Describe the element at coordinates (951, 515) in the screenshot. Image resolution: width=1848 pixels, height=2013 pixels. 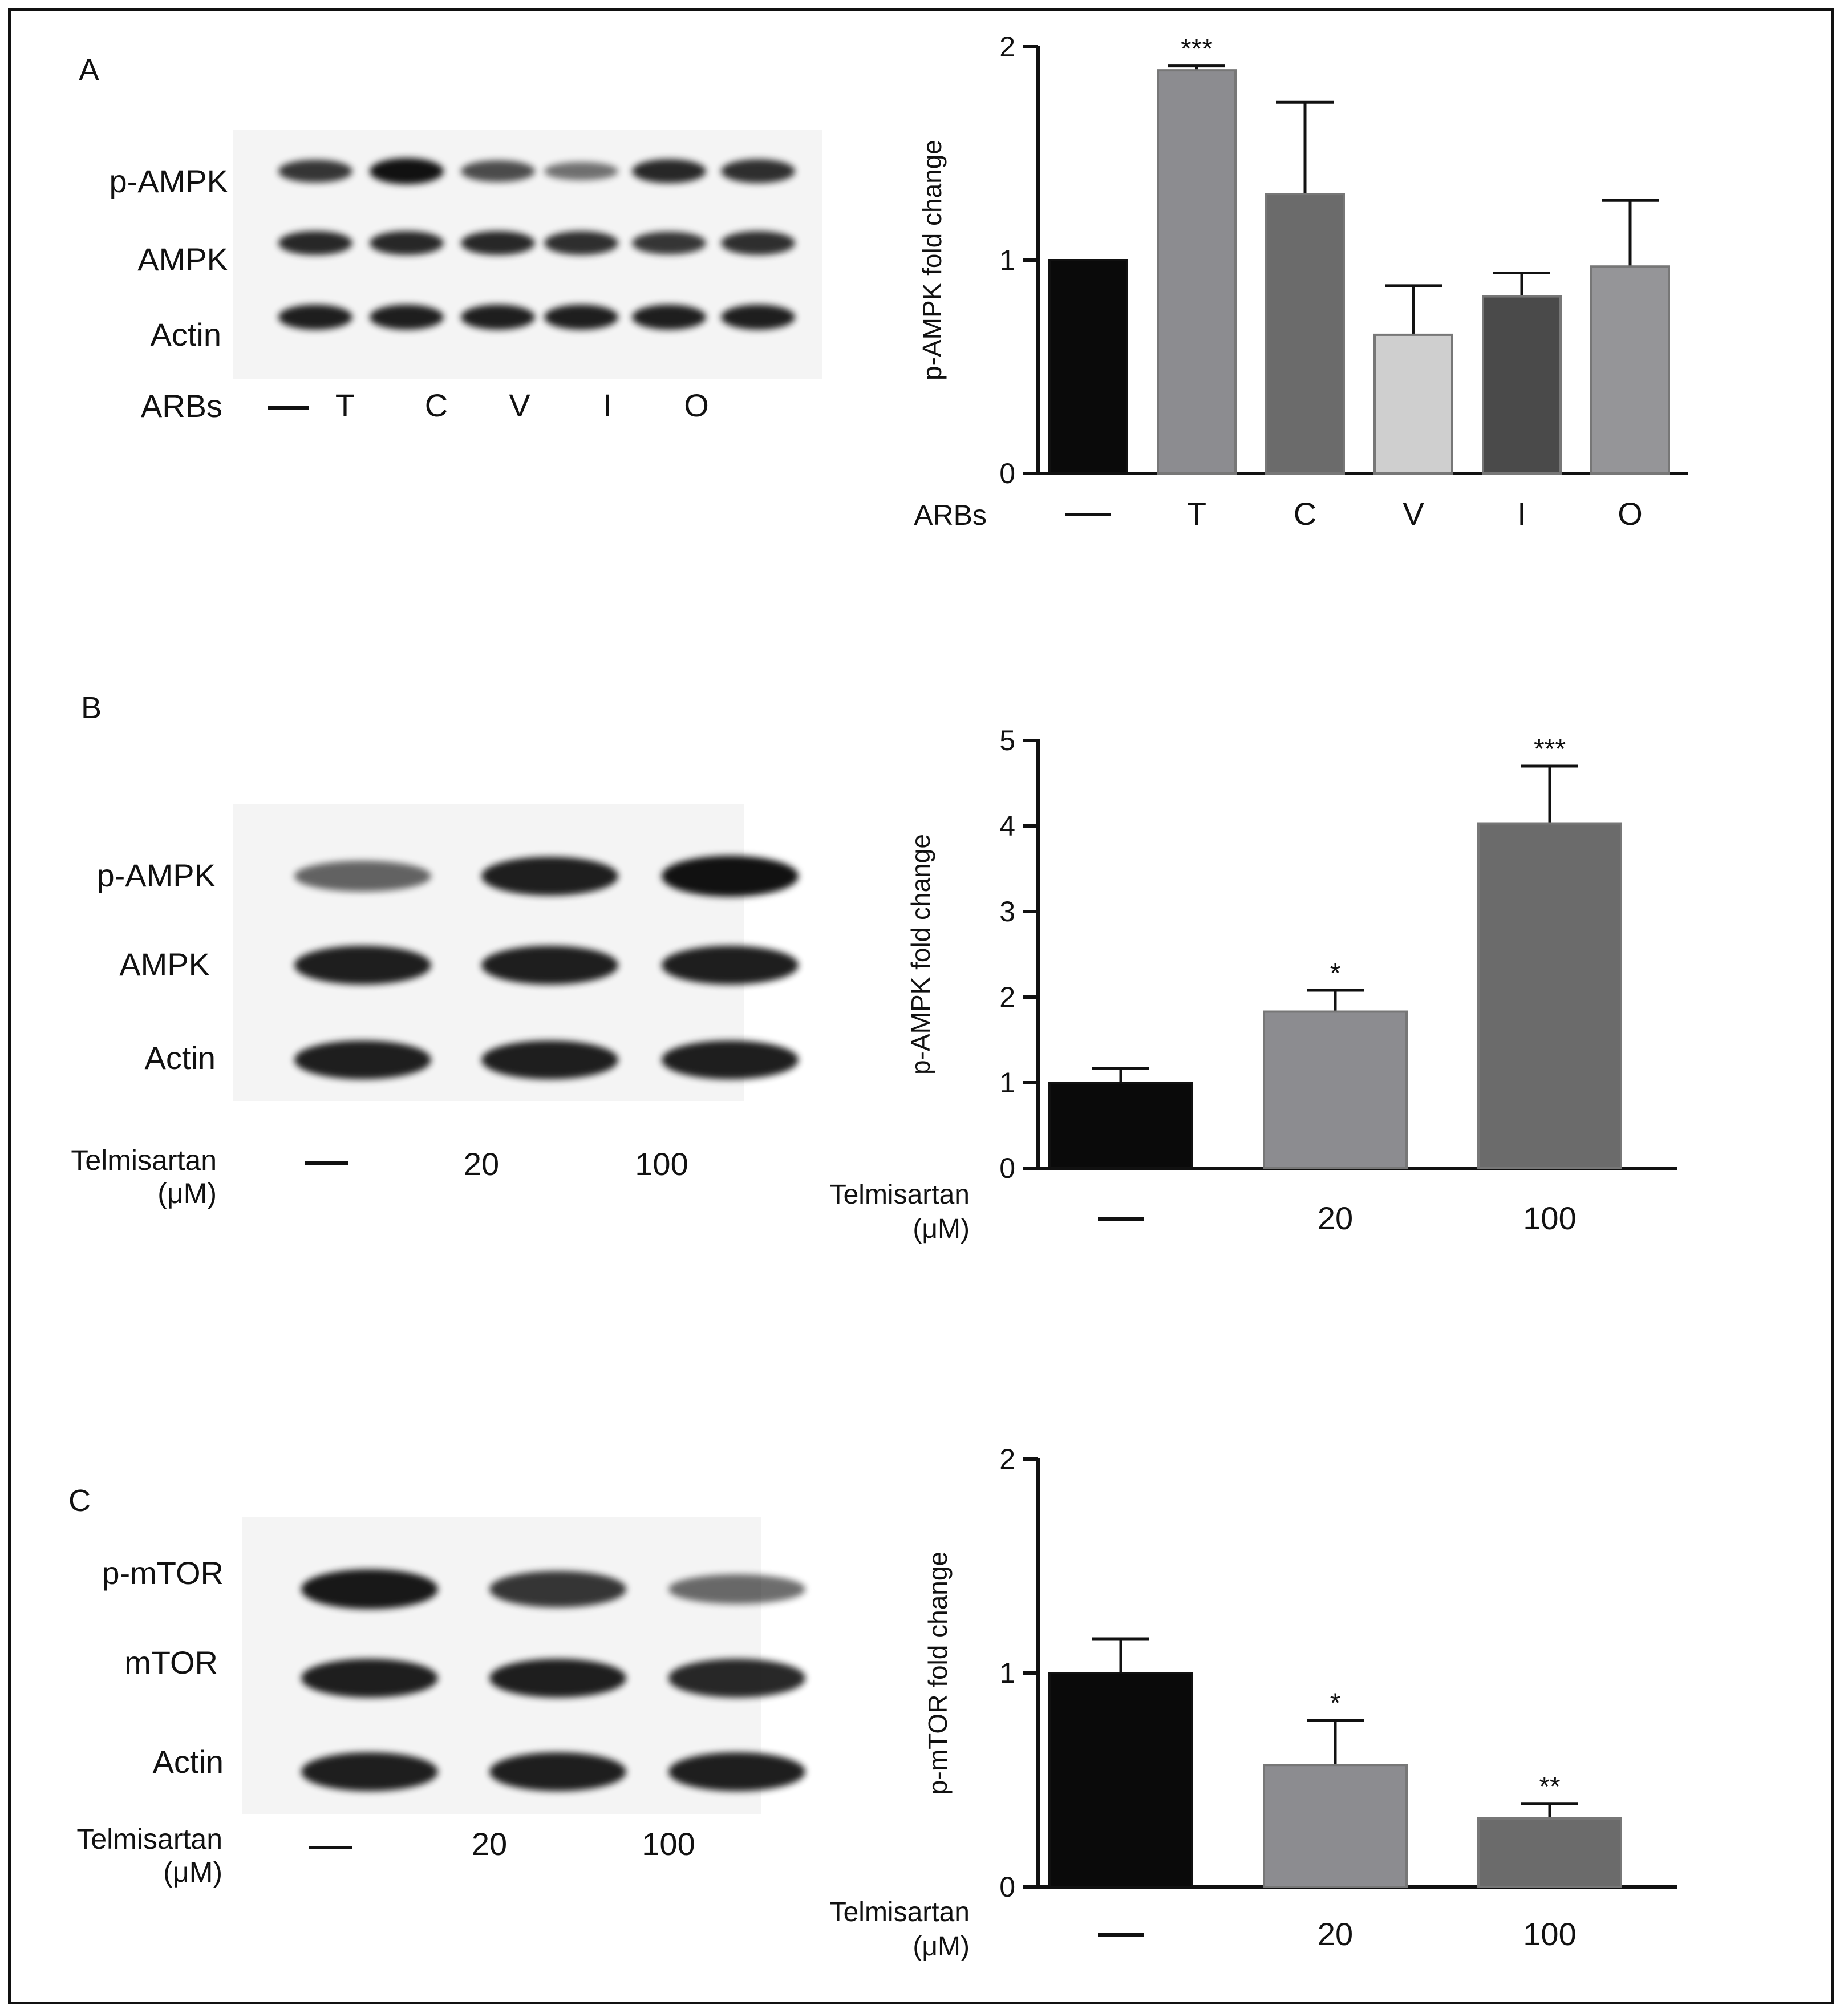
I see `x-axis-label: ARBs` at that location.